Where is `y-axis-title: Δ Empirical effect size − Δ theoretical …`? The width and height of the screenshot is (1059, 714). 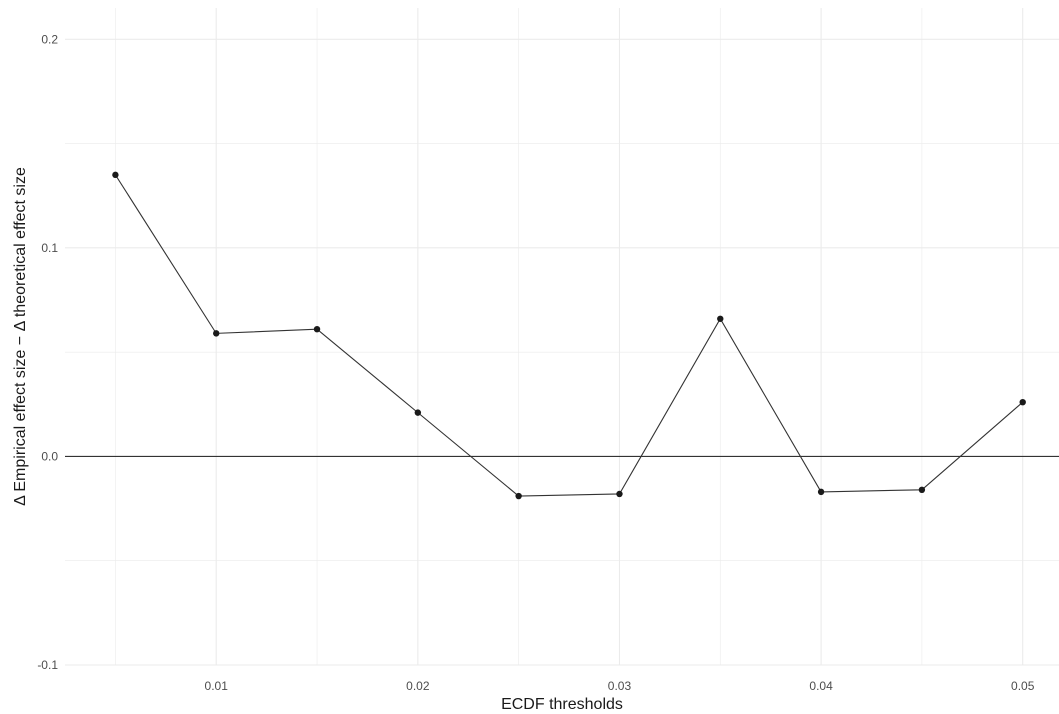
y-axis-title: Δ Empirical effect size − Δ theoretical … is located at coordinates (20, 336).